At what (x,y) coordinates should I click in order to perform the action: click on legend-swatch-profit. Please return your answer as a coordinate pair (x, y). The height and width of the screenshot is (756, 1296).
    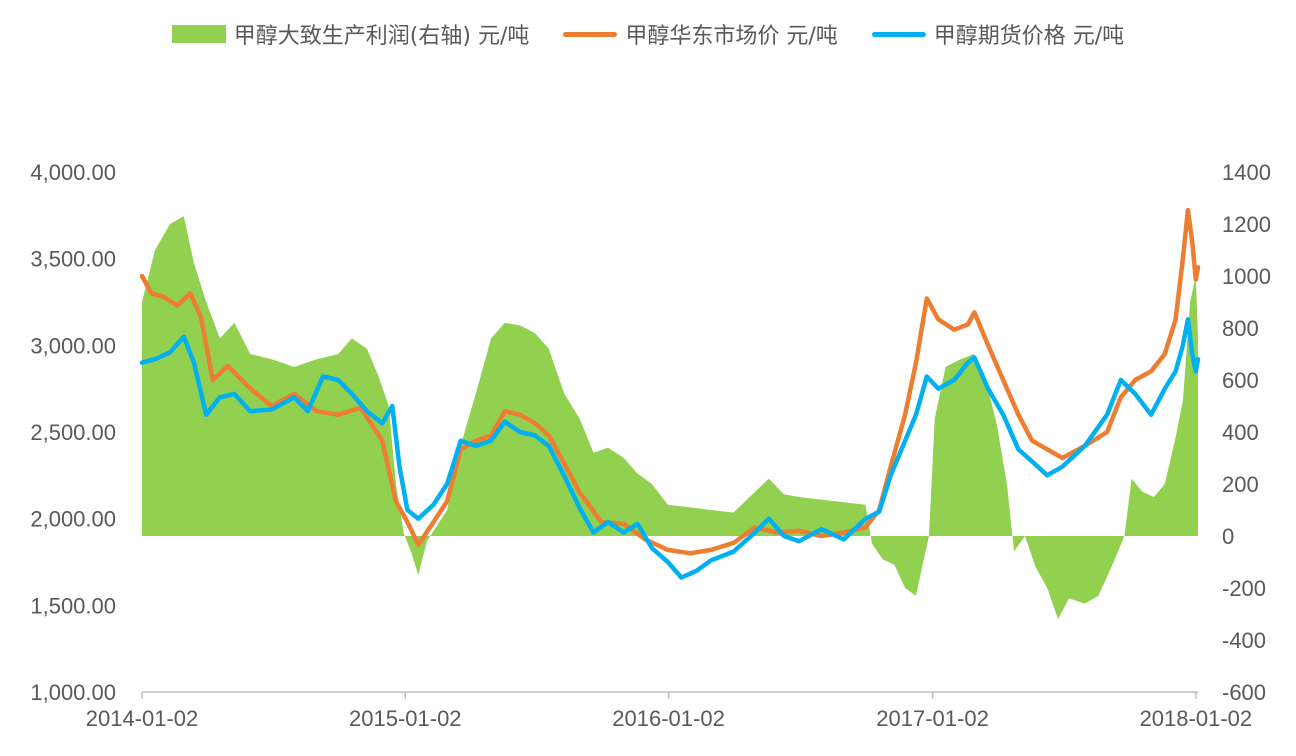
    Looking at the image, I should click on (198, 34).